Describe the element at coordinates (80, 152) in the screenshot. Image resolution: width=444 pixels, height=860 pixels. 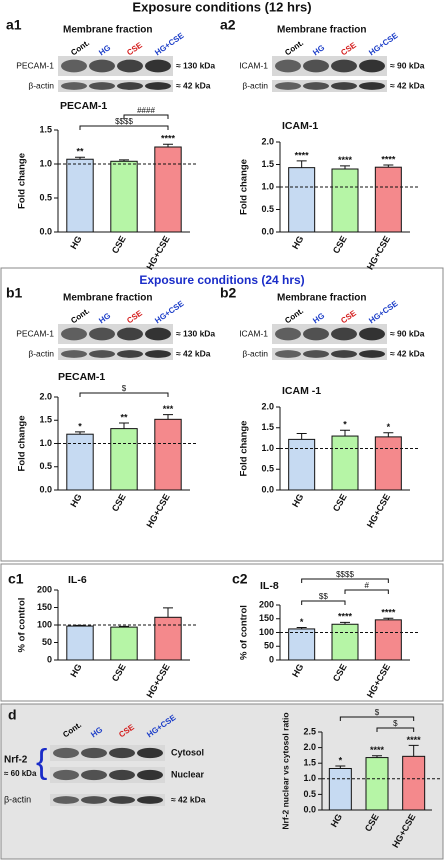
I see `significance-label: **` at that location.